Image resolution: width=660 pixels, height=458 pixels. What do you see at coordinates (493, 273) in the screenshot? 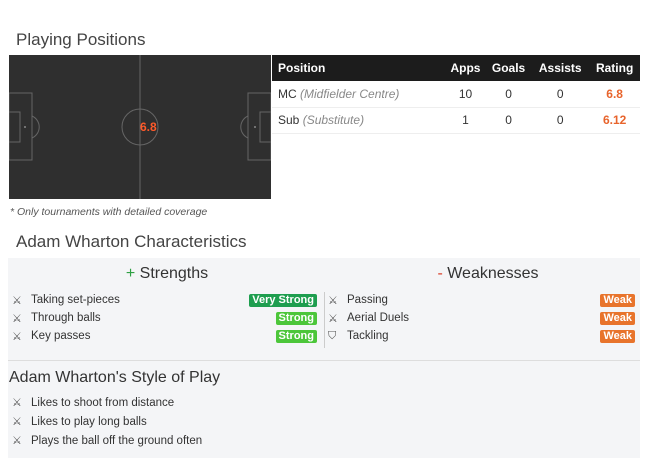
I see `weaknesses-title: Weaknesses` at bounding box center [493, 273].